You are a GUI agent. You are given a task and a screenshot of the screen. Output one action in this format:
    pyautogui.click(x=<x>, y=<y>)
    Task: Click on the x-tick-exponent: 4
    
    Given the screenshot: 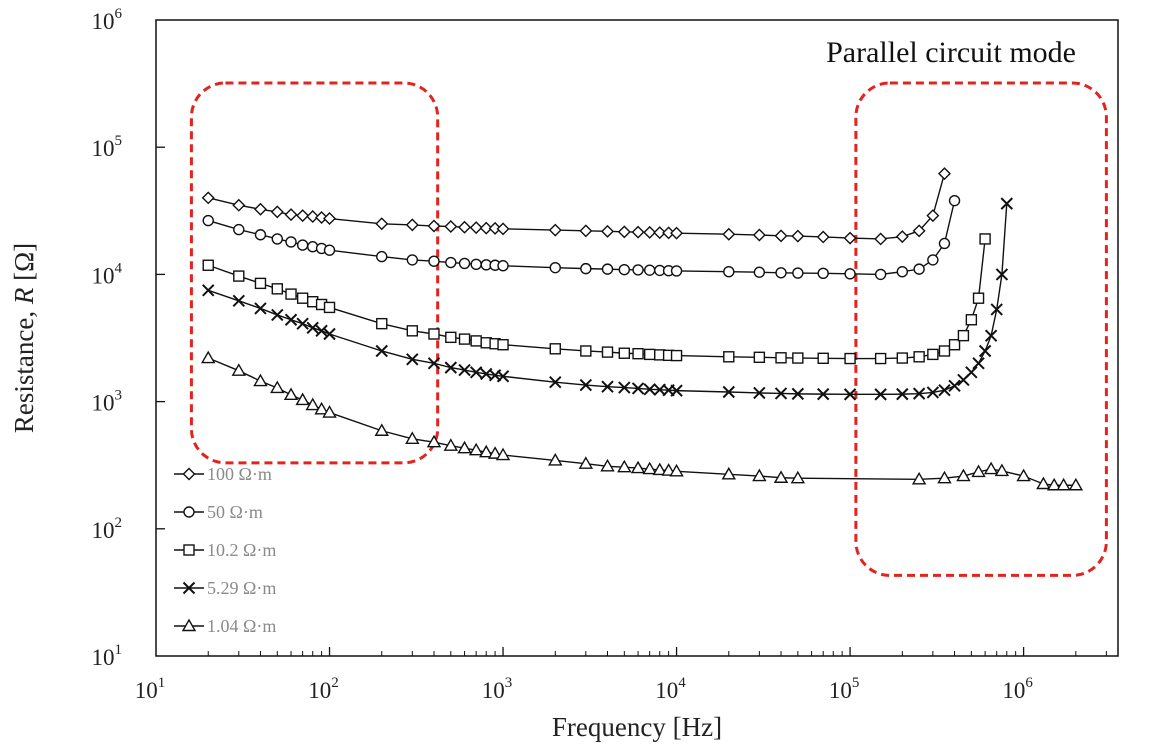 What is the action you would take?
    pyautogui.click(x=682, y=683)
    